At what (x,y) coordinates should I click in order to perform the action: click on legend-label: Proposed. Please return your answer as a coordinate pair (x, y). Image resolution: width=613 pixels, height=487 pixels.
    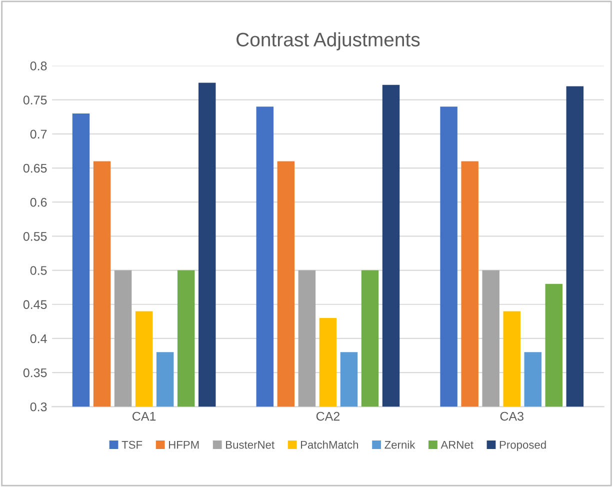
    Looking at the image, I should click on (523, 445).